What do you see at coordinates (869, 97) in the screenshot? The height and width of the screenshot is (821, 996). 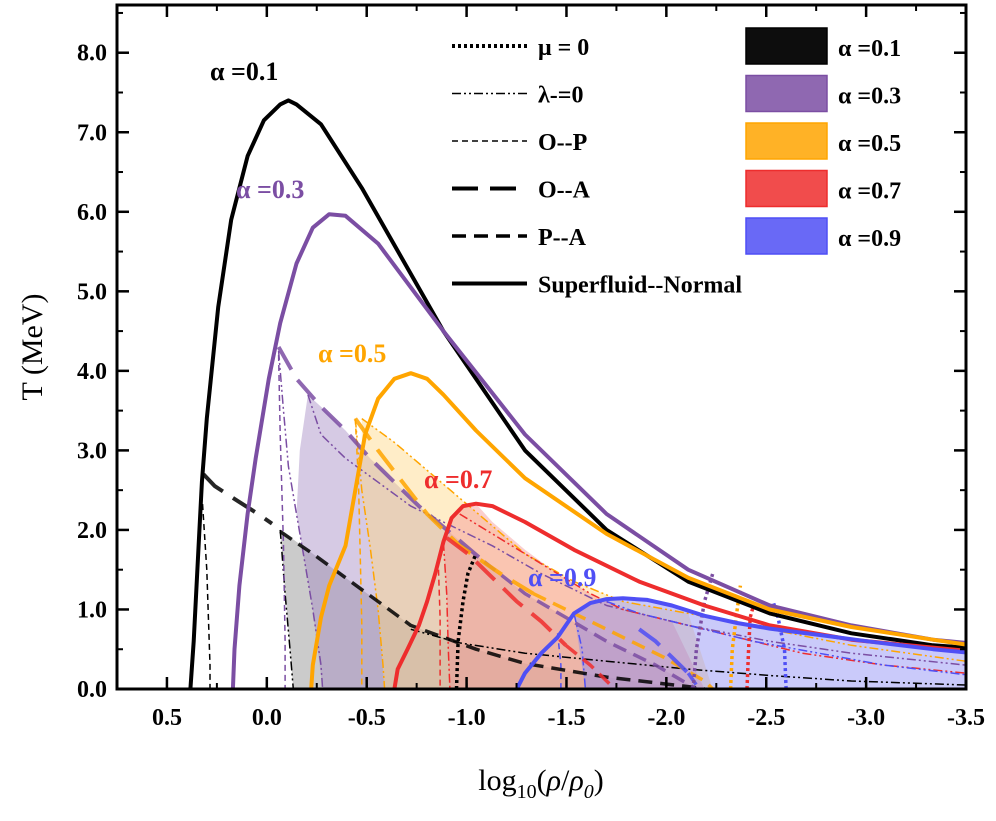 I see `legend-alpha-label-1: α =0.3` at bounding box center [869, 97].